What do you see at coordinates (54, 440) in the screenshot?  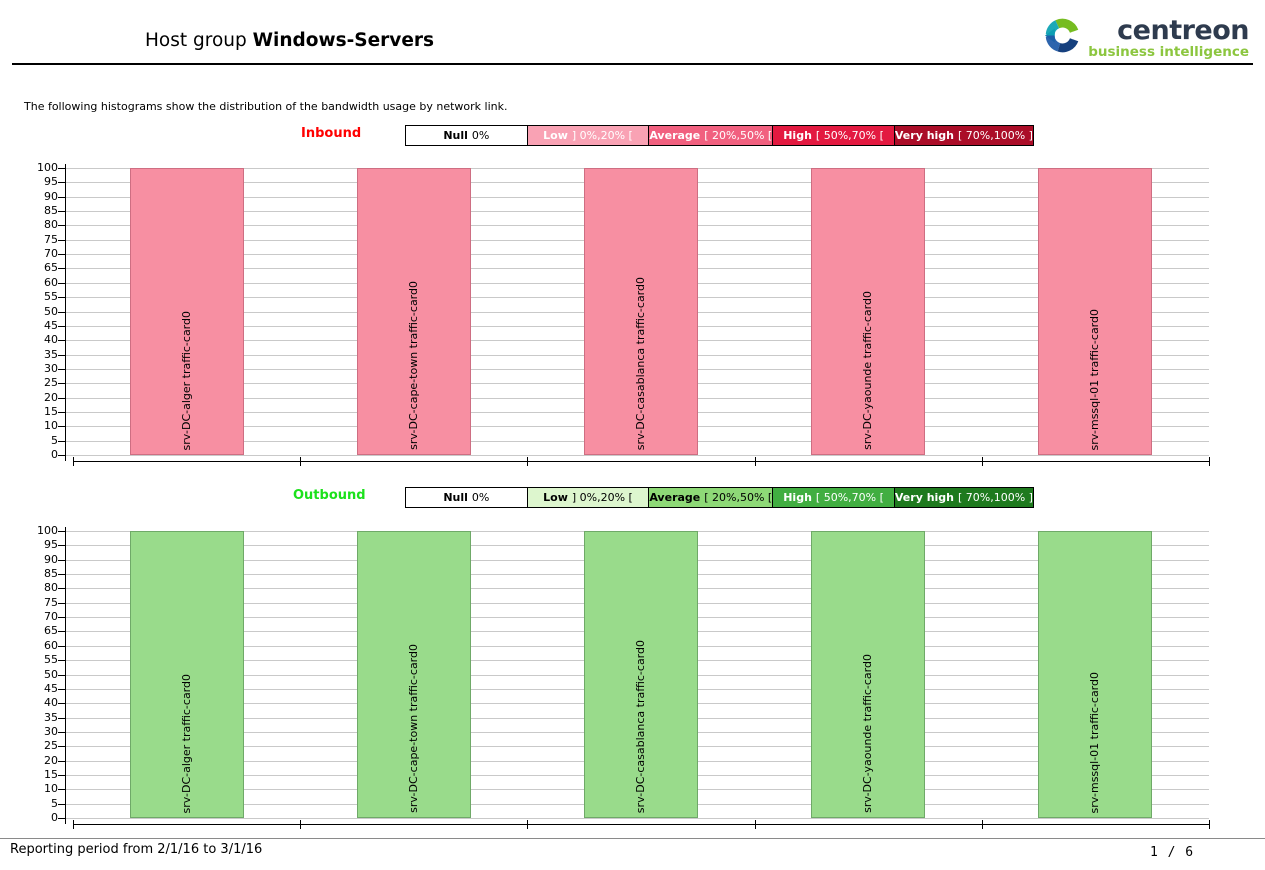 I see `y-axis-label: 5` at bounding box center [54, 440].